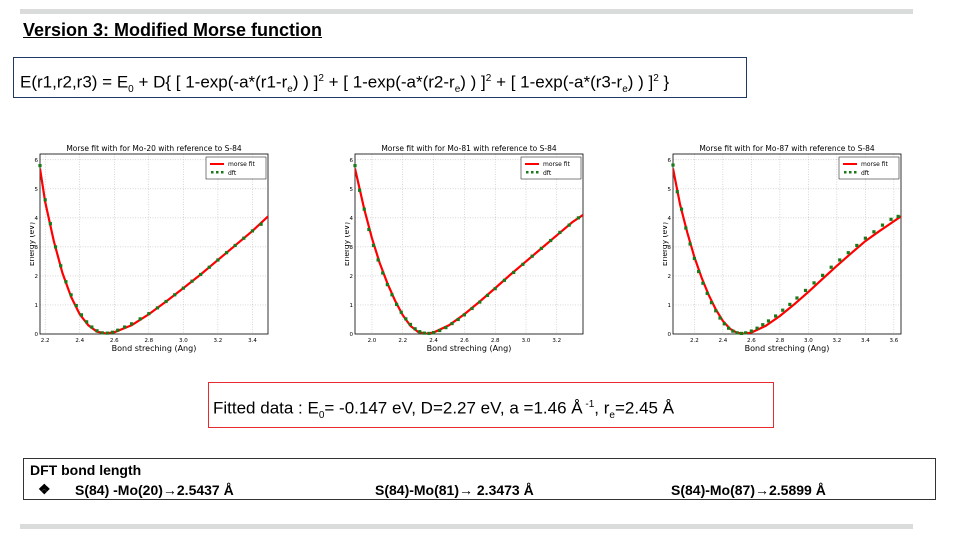 This screenshot has width=960, height=540. What do you see at coordinates (469, 244) in the screenshot?
I see `plot-frame` at bounding box center [469, 244].